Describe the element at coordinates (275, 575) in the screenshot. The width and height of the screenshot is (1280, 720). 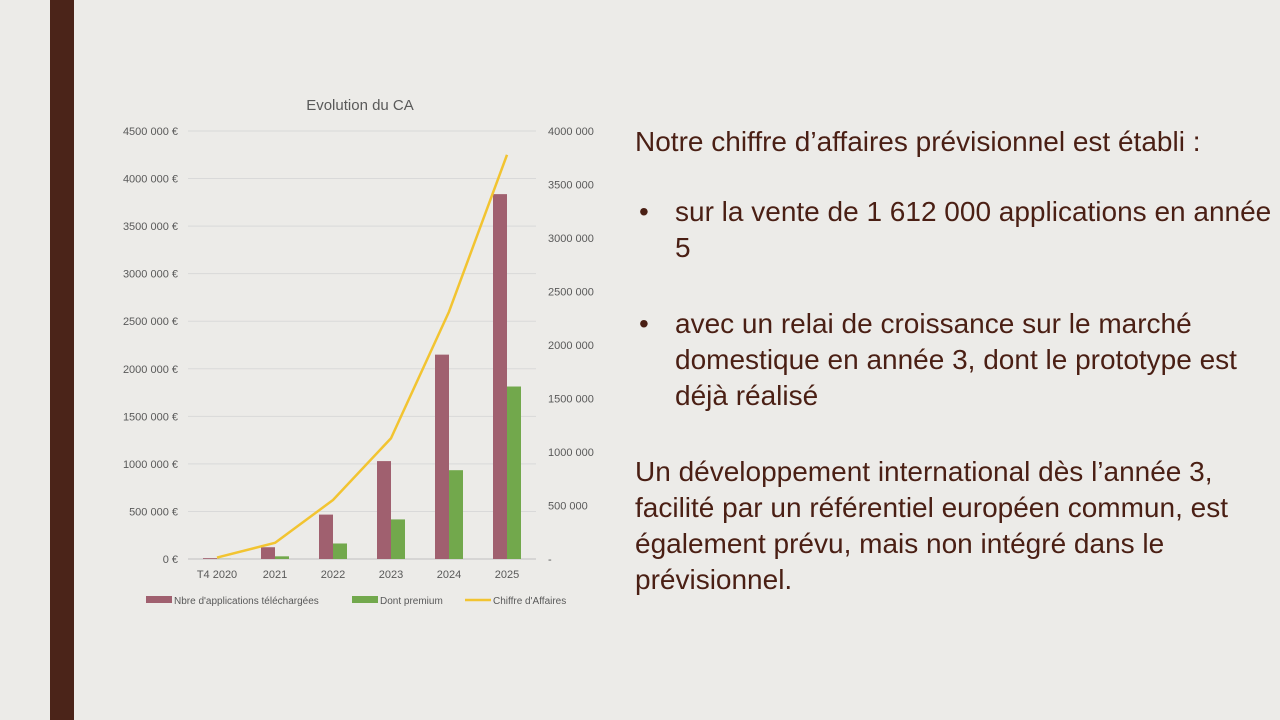
I see `x-tick-label: 2021` at that location.